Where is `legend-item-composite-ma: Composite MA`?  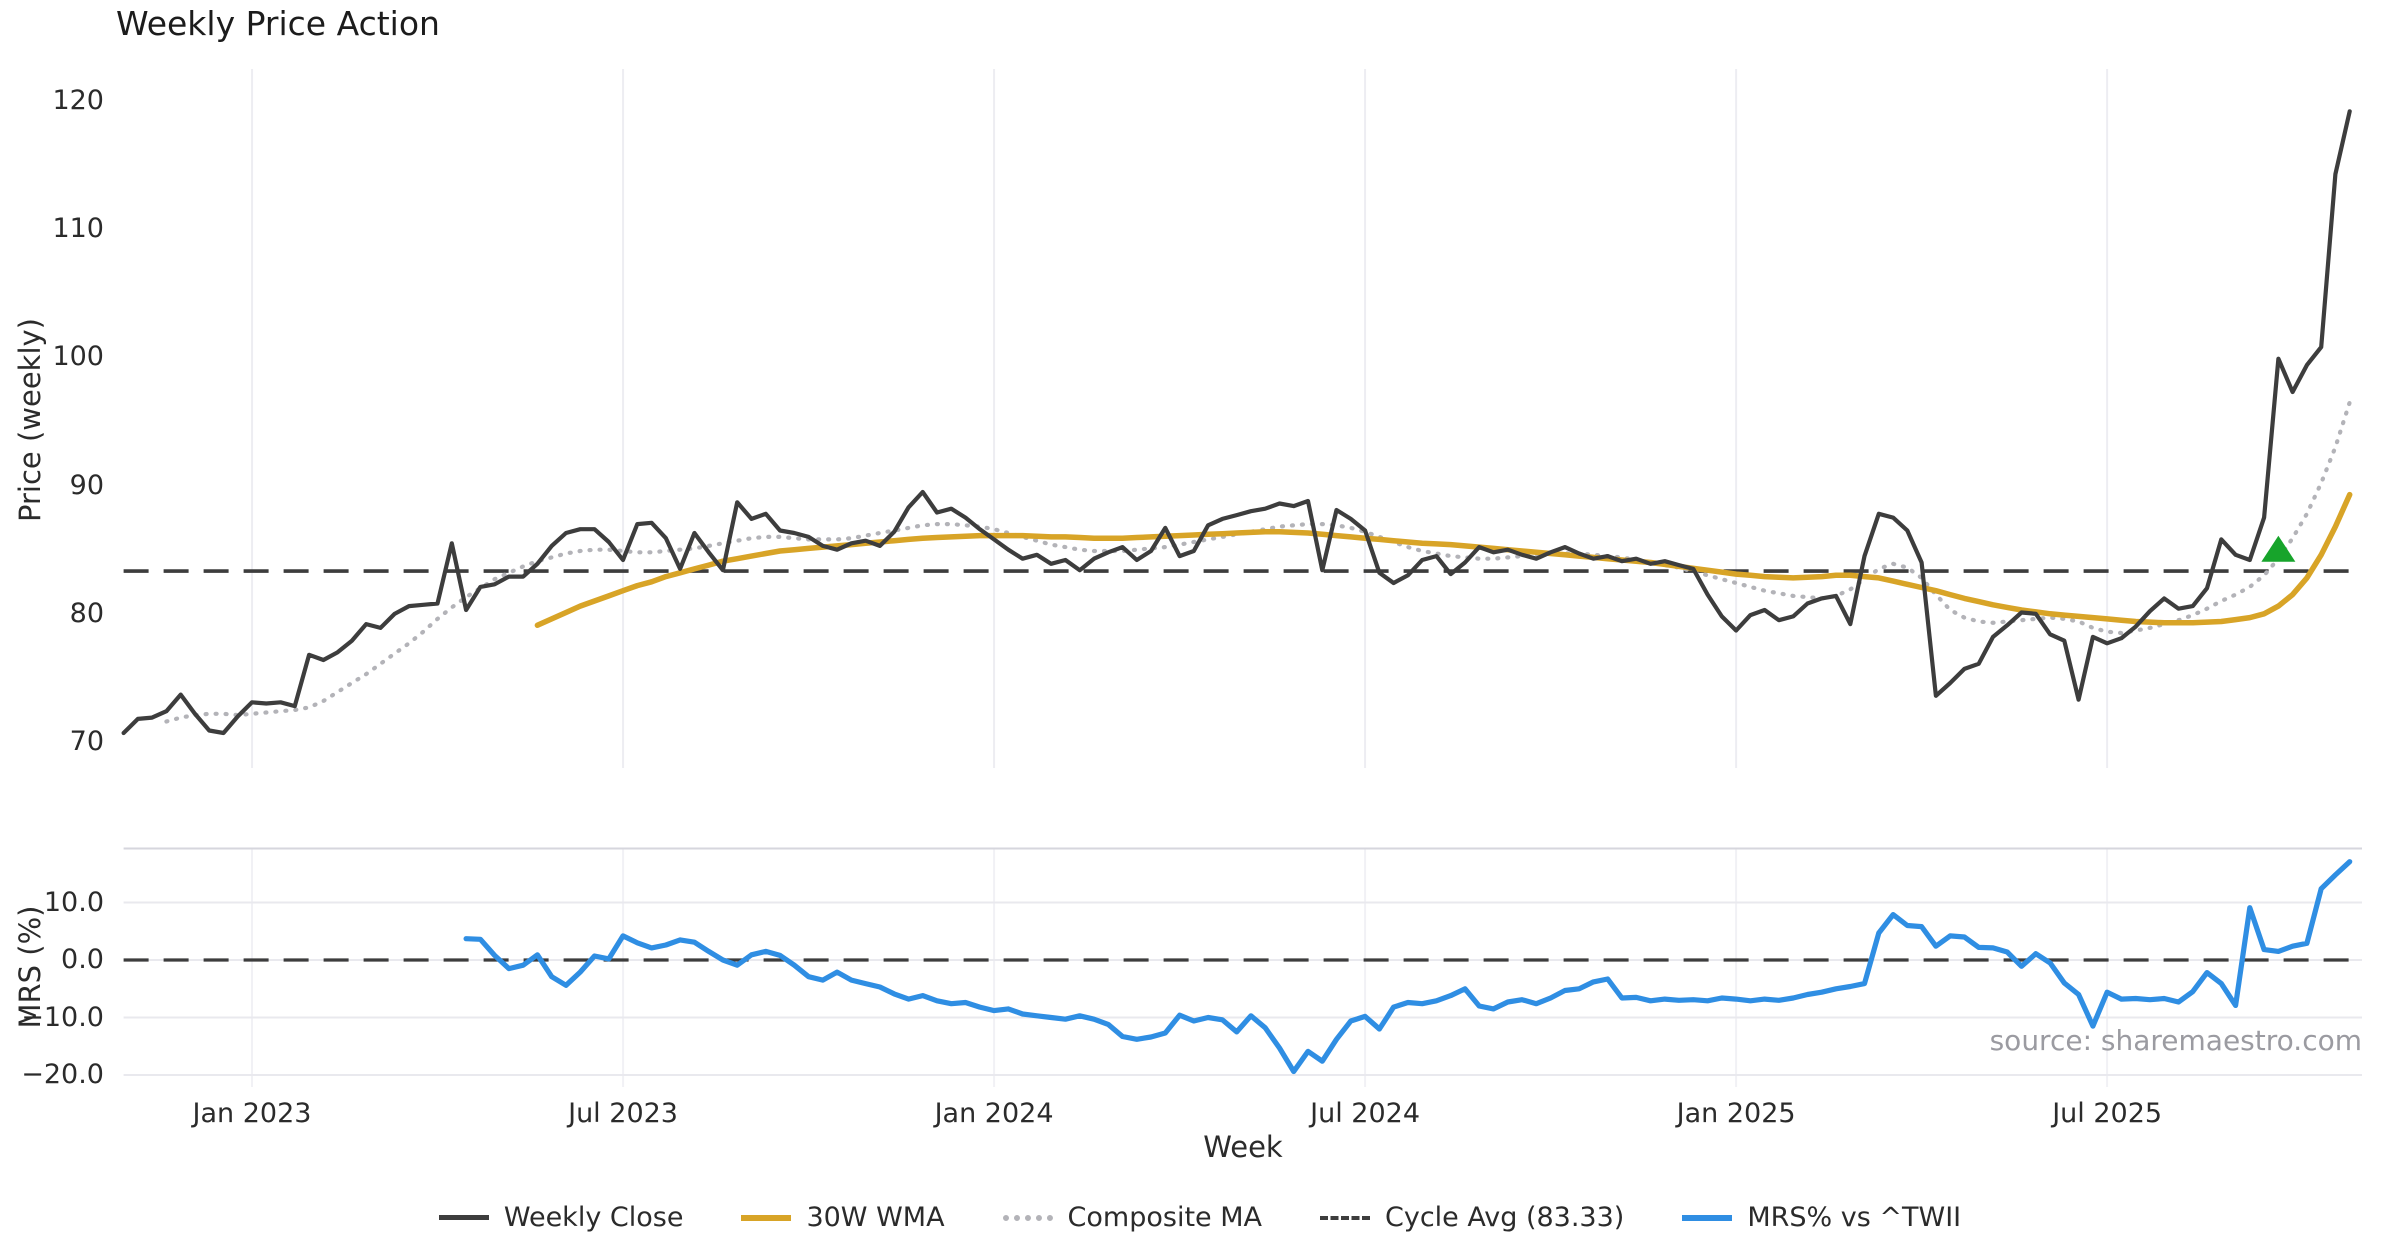
legend-item-composite-ma: Composite MA is located at coordinates (1132, 1217).